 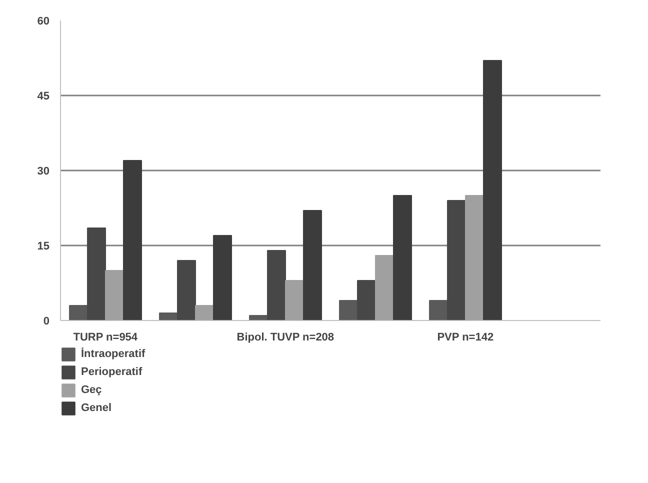 What do you see at coordinates (105, 338) in the screenshot?
I see `x-tick-label: TURP n=954` at bounding box center [105, 338].